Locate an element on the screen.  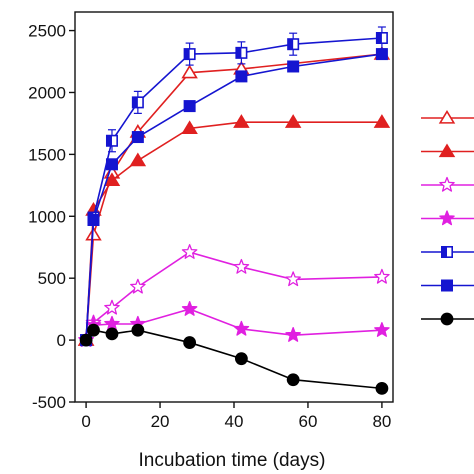
x-axis-title: Incubation time (days) is located at coordinates (232, 460).